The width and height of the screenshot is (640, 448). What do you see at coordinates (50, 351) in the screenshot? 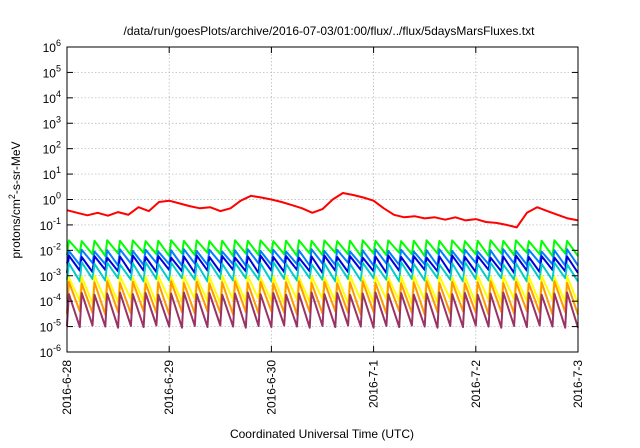
I see `y-tick-label: 10⁻⁶` at bounding box center [50, 351].